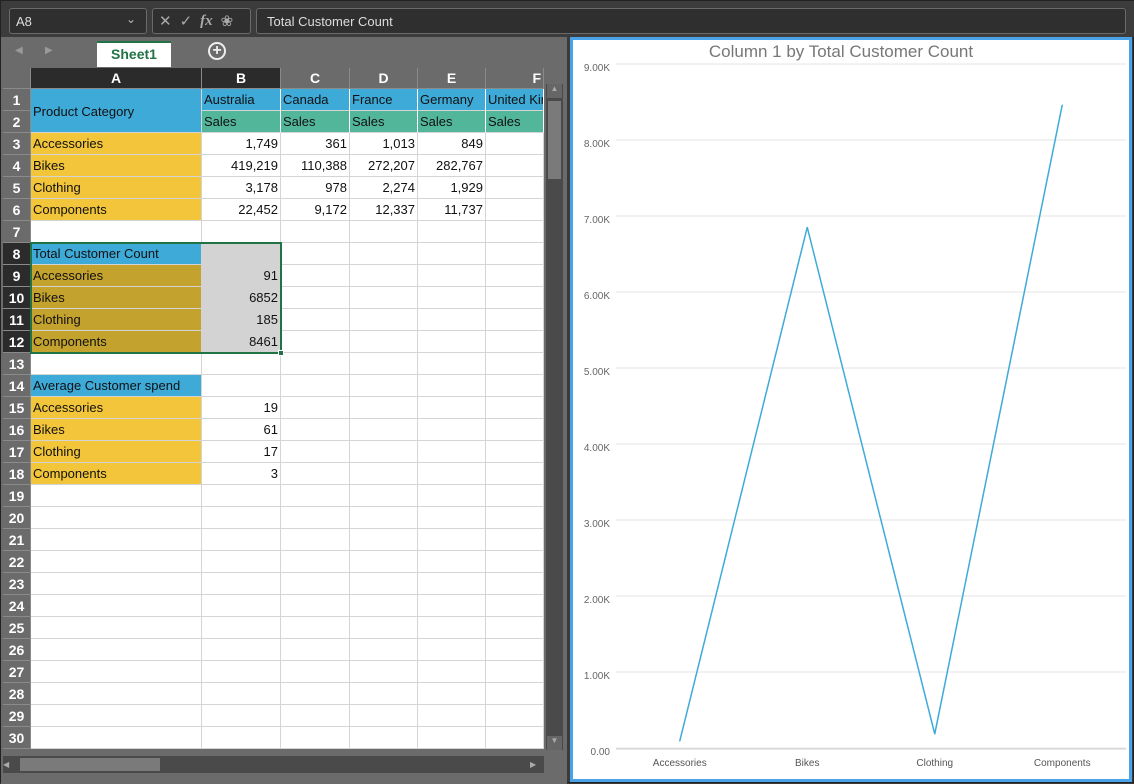 The height and width of the screenshot is (784, 1134). Describe the element at coordinates (17, 716) in the screenshot. I see `row-header-29: 29` at that location.